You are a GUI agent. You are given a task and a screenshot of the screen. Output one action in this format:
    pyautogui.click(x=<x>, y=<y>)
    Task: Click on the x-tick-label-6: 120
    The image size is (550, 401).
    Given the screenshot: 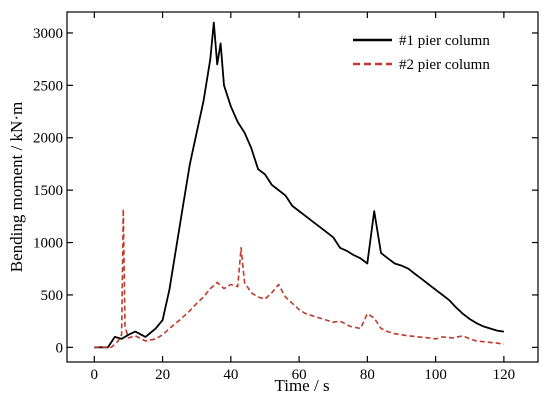 What is the action you would take?
    pyautogui.click(x=504, y=375)
    